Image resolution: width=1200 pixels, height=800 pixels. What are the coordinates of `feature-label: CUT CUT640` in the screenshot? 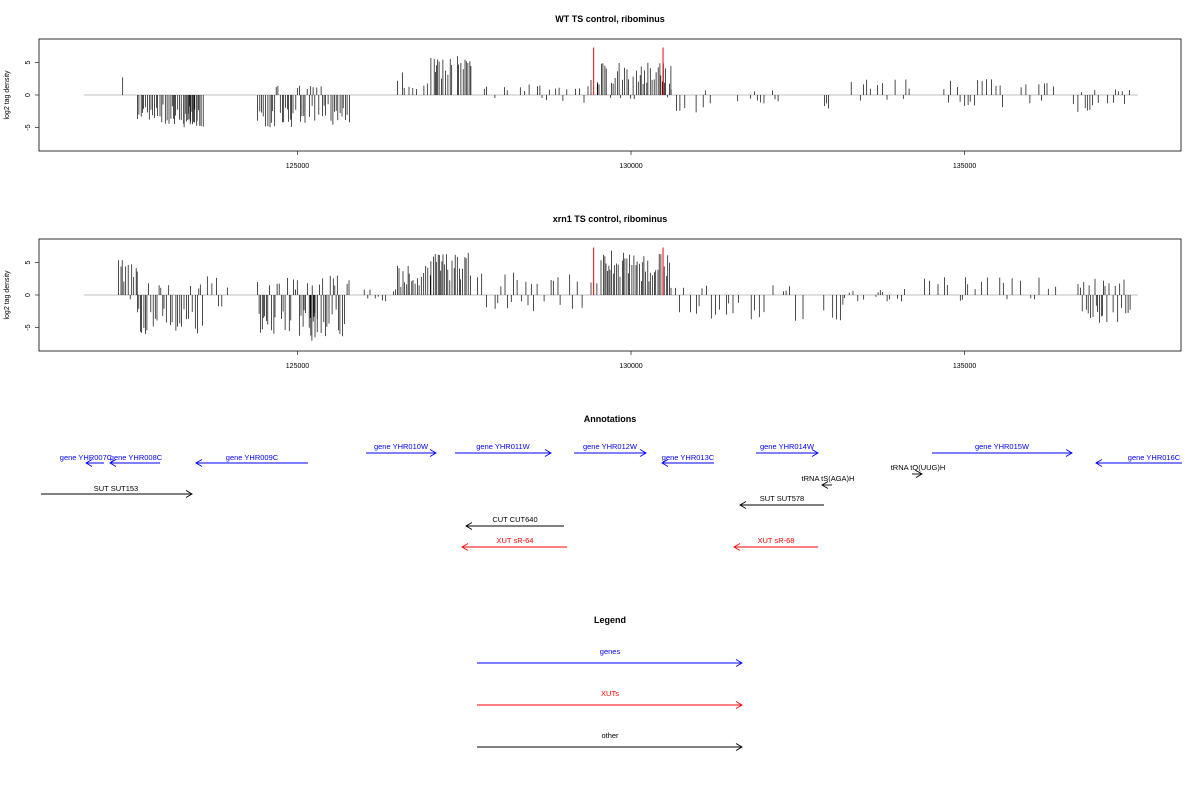 It's located at (514, 519).